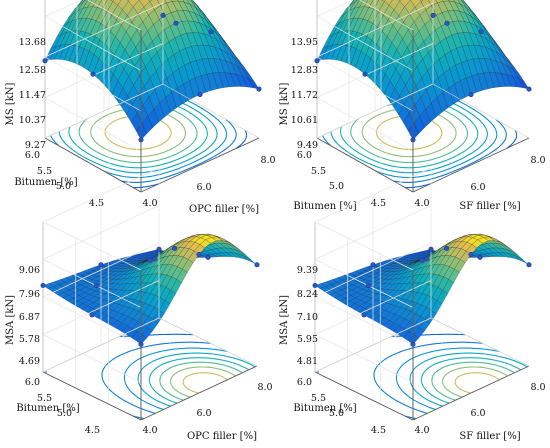  What do you see at coordinates (45, 182) in the screenshot?
I see `y-axis-label: Bitumen [%]` at bounding box center [45, 182].